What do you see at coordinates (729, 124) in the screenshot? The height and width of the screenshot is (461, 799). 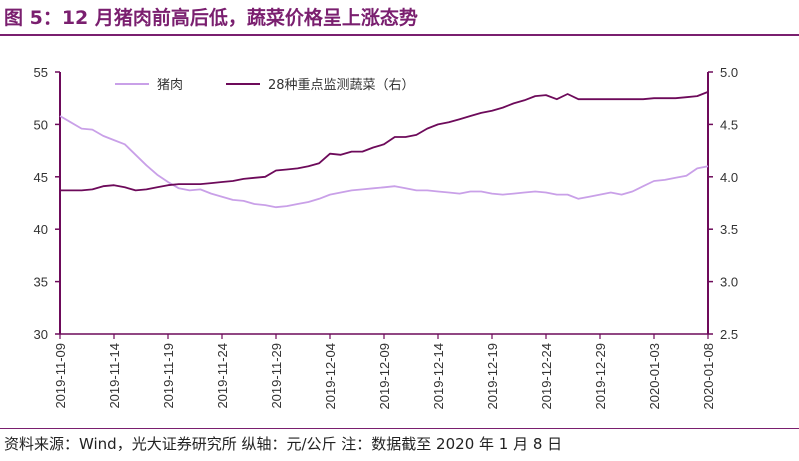 I see `right-tick-label: 4.5` at bounding box center [729, 124].